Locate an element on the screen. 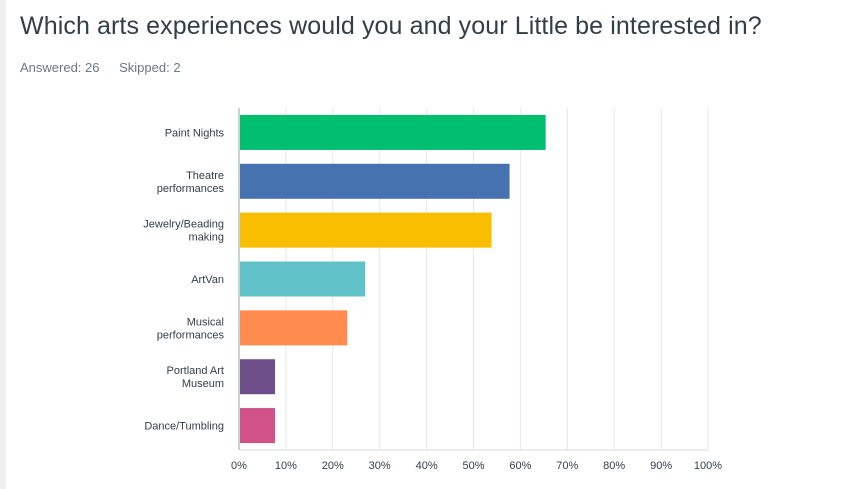 The image size is (862, 489). x-tick-label: 90% is located at coordinates (661, 466).